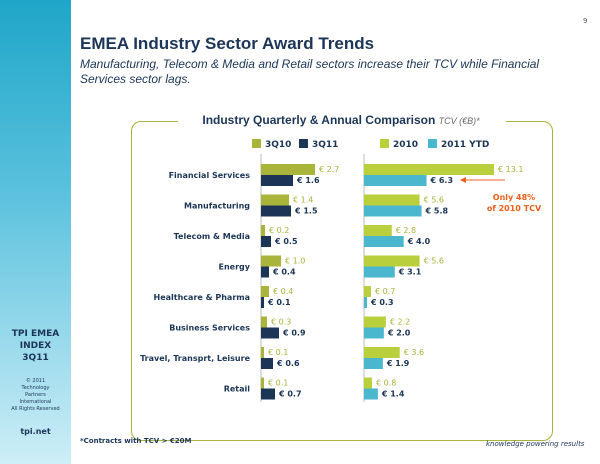 The width and height of the screenshot is (600, 464). Describe the element at coordinates (212, 236) in the screenshot. I see `category-label: Telecom & Media` at that location.